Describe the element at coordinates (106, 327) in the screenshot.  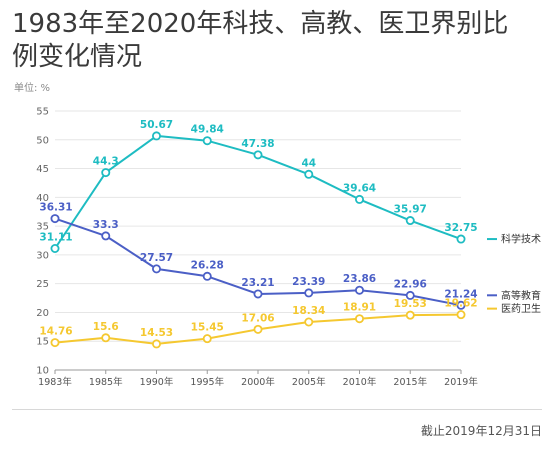
I see `data-label: 15.6` at that location.